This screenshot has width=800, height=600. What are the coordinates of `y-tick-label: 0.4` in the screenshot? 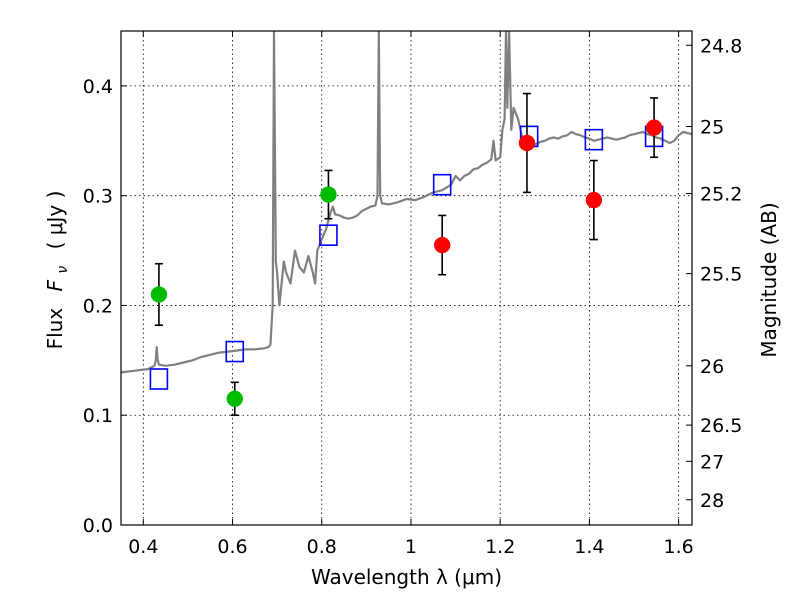 It's located at (98, 87).